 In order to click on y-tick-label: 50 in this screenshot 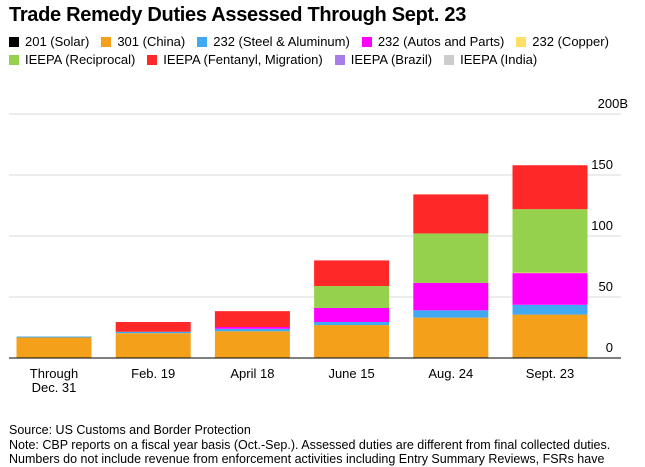, I will do `click(606, 286)`.